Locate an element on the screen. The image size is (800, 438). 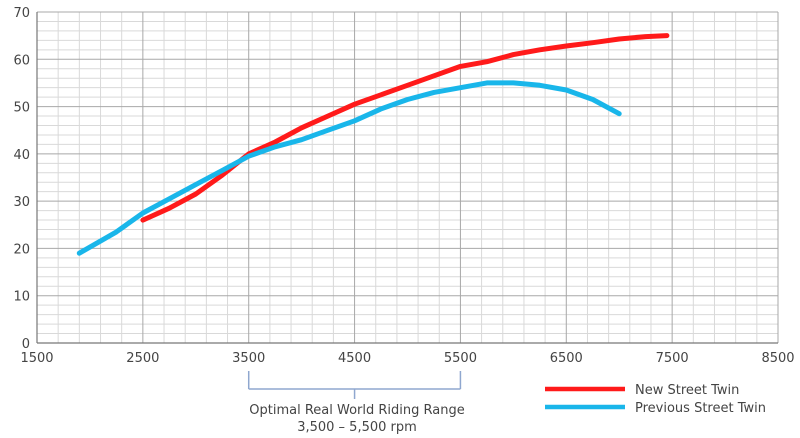
range-bracket is located at coordinates (354, 385).